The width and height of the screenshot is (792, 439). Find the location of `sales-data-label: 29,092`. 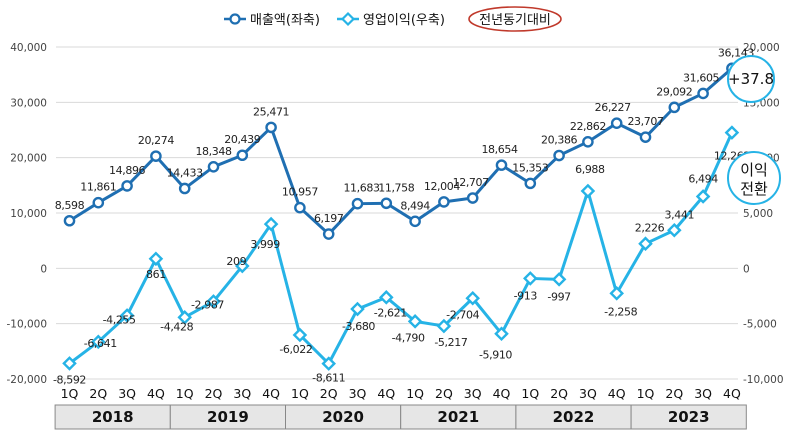

sales-data-label: 29,092 is located at coordinates (674, 91).